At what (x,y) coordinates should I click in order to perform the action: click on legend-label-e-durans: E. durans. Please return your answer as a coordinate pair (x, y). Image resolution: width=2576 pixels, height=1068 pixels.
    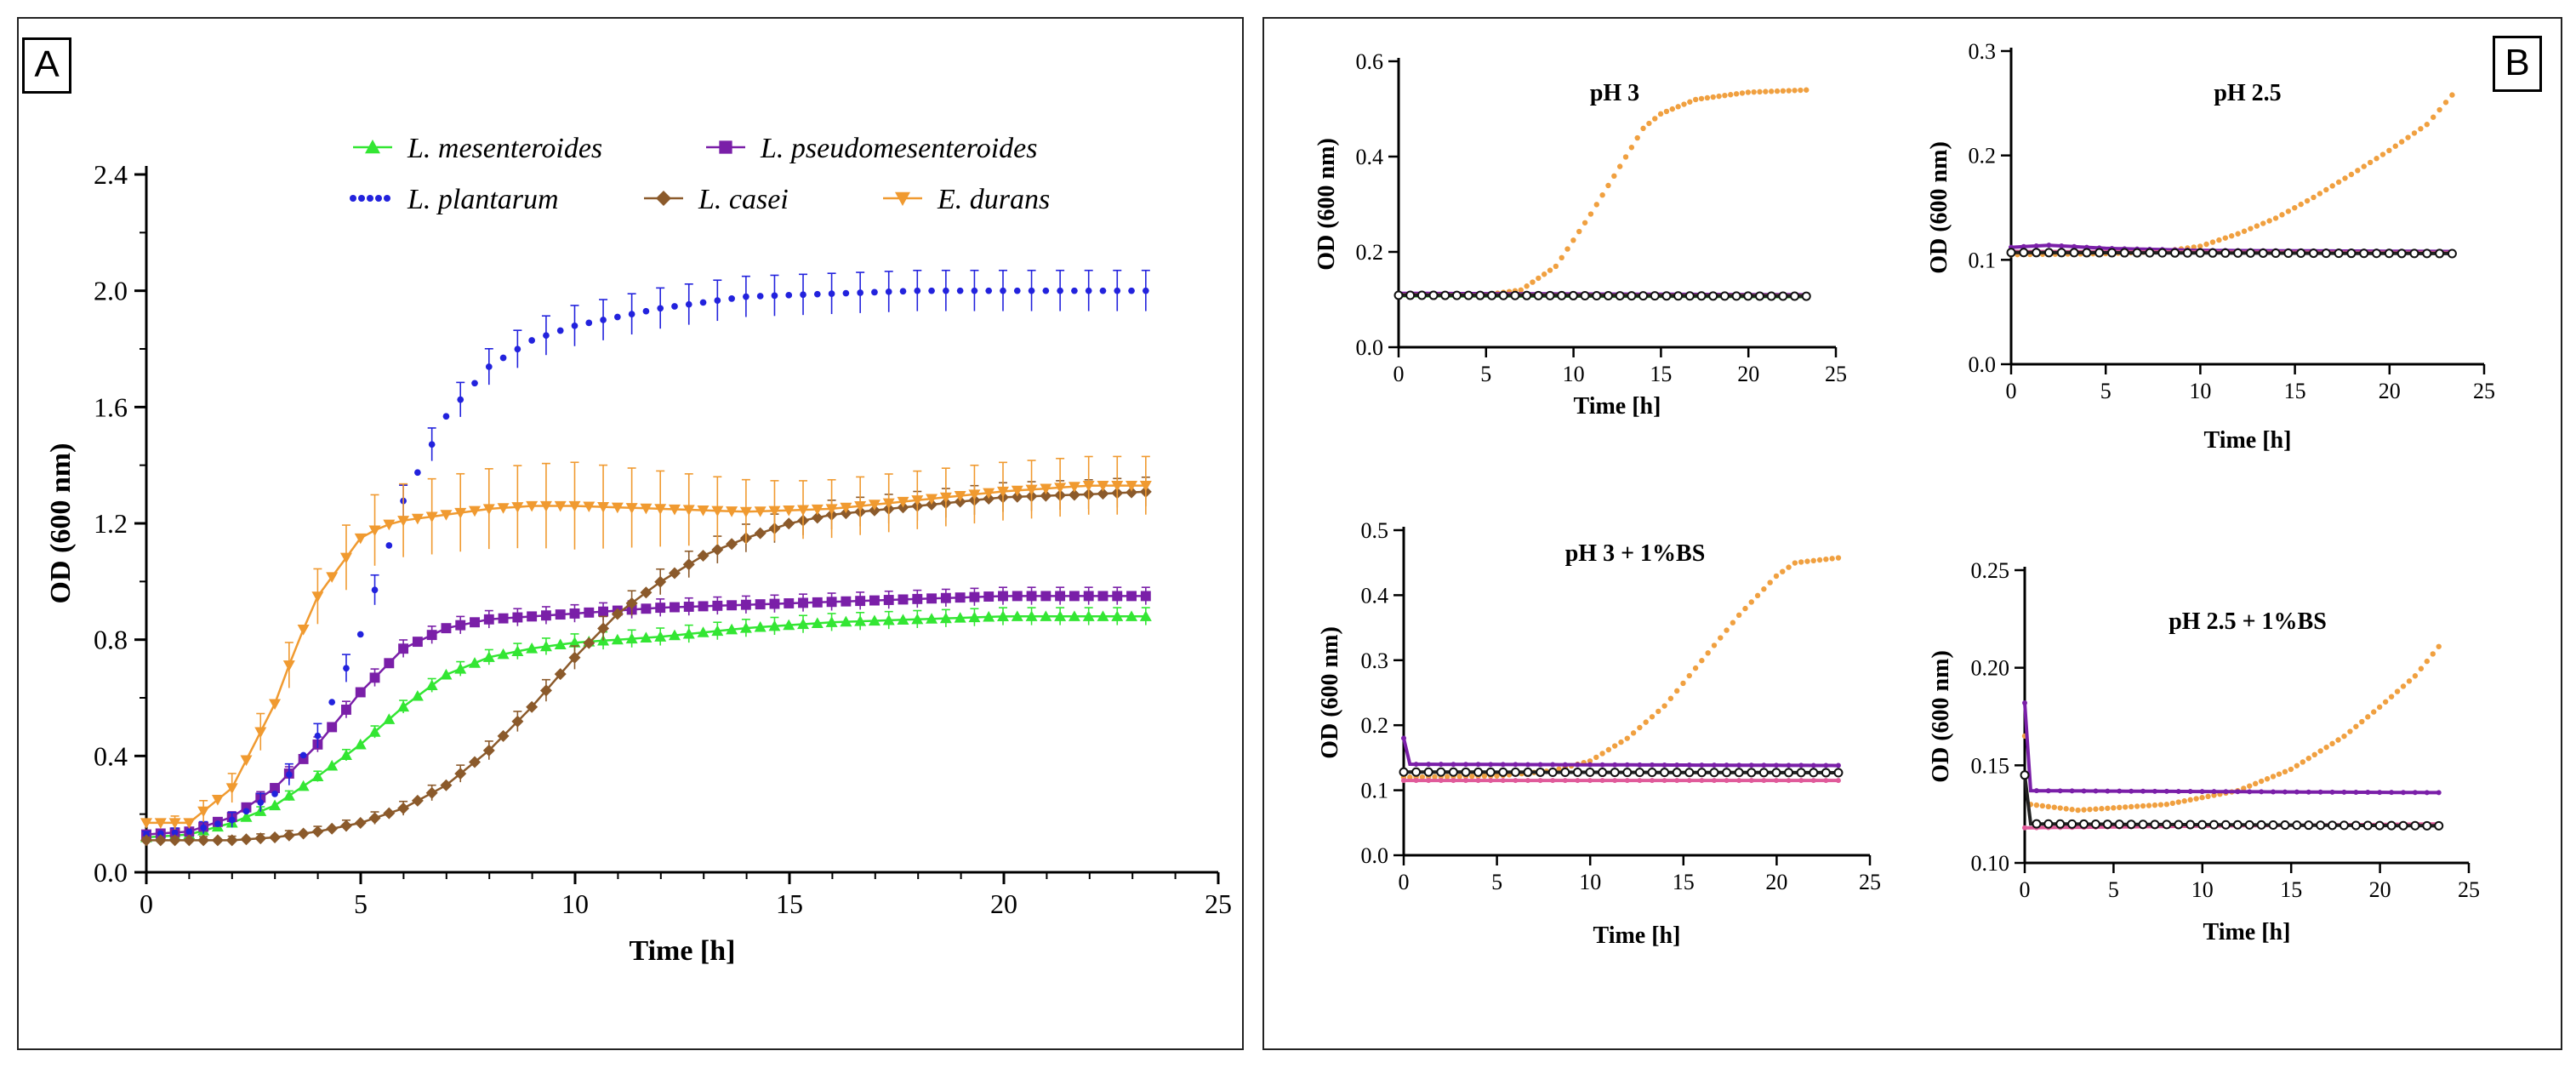
    Looking at the image, I should click on (994, 199).